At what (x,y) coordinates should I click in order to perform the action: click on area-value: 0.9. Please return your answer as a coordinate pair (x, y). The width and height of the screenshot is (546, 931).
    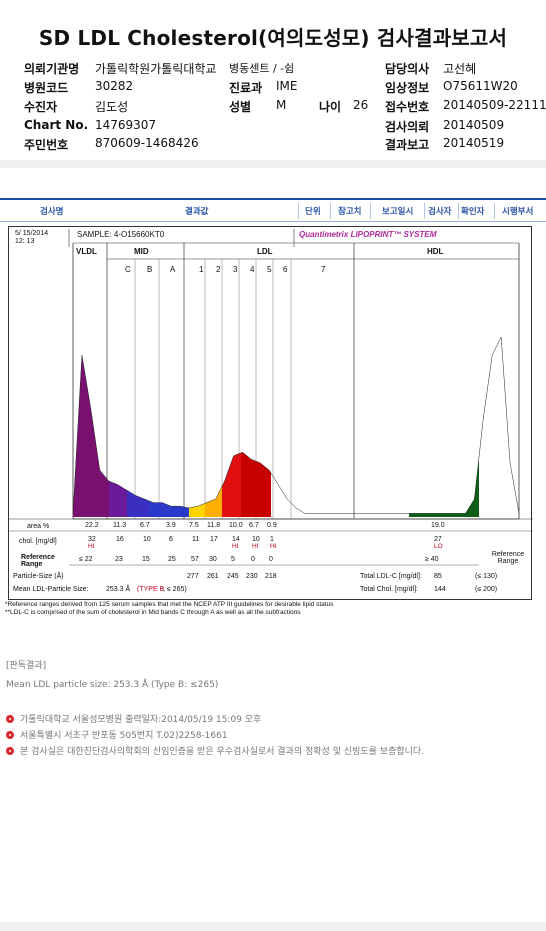
    Looking at the image, I should click on (272, 525).